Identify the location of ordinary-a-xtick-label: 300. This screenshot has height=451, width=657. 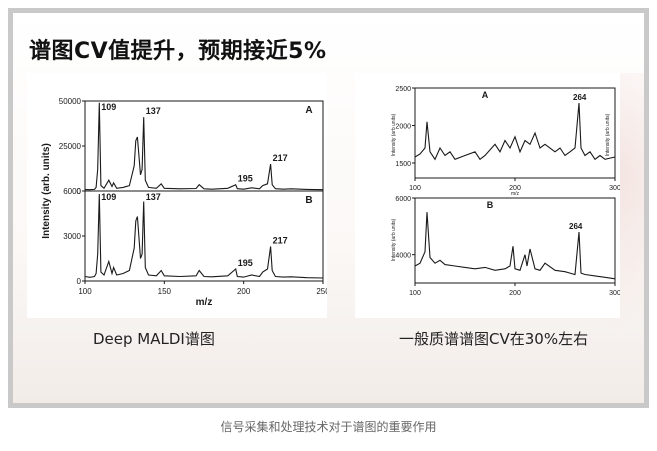
(614, 188).